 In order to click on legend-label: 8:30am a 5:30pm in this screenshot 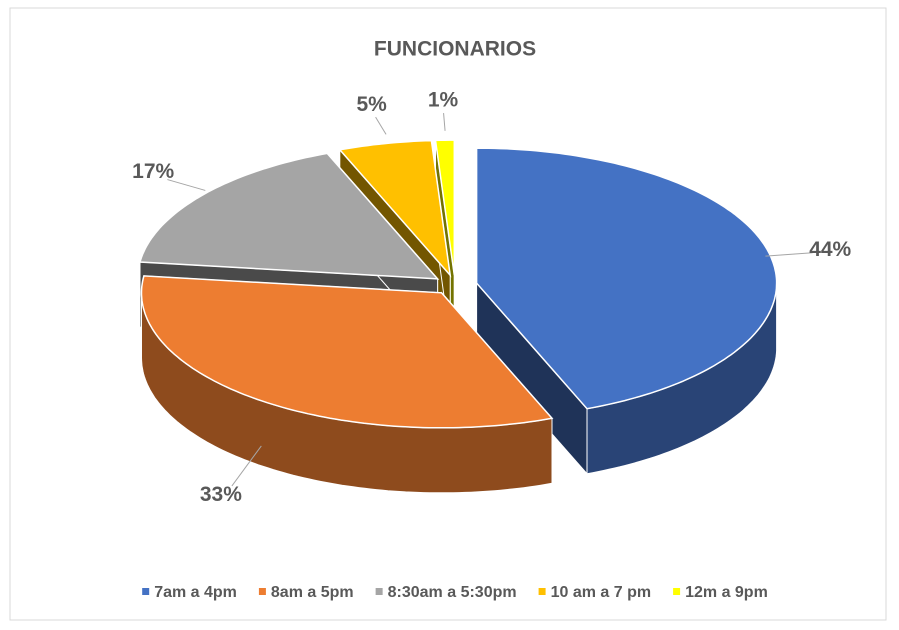, I will do `click(452, 592)`.